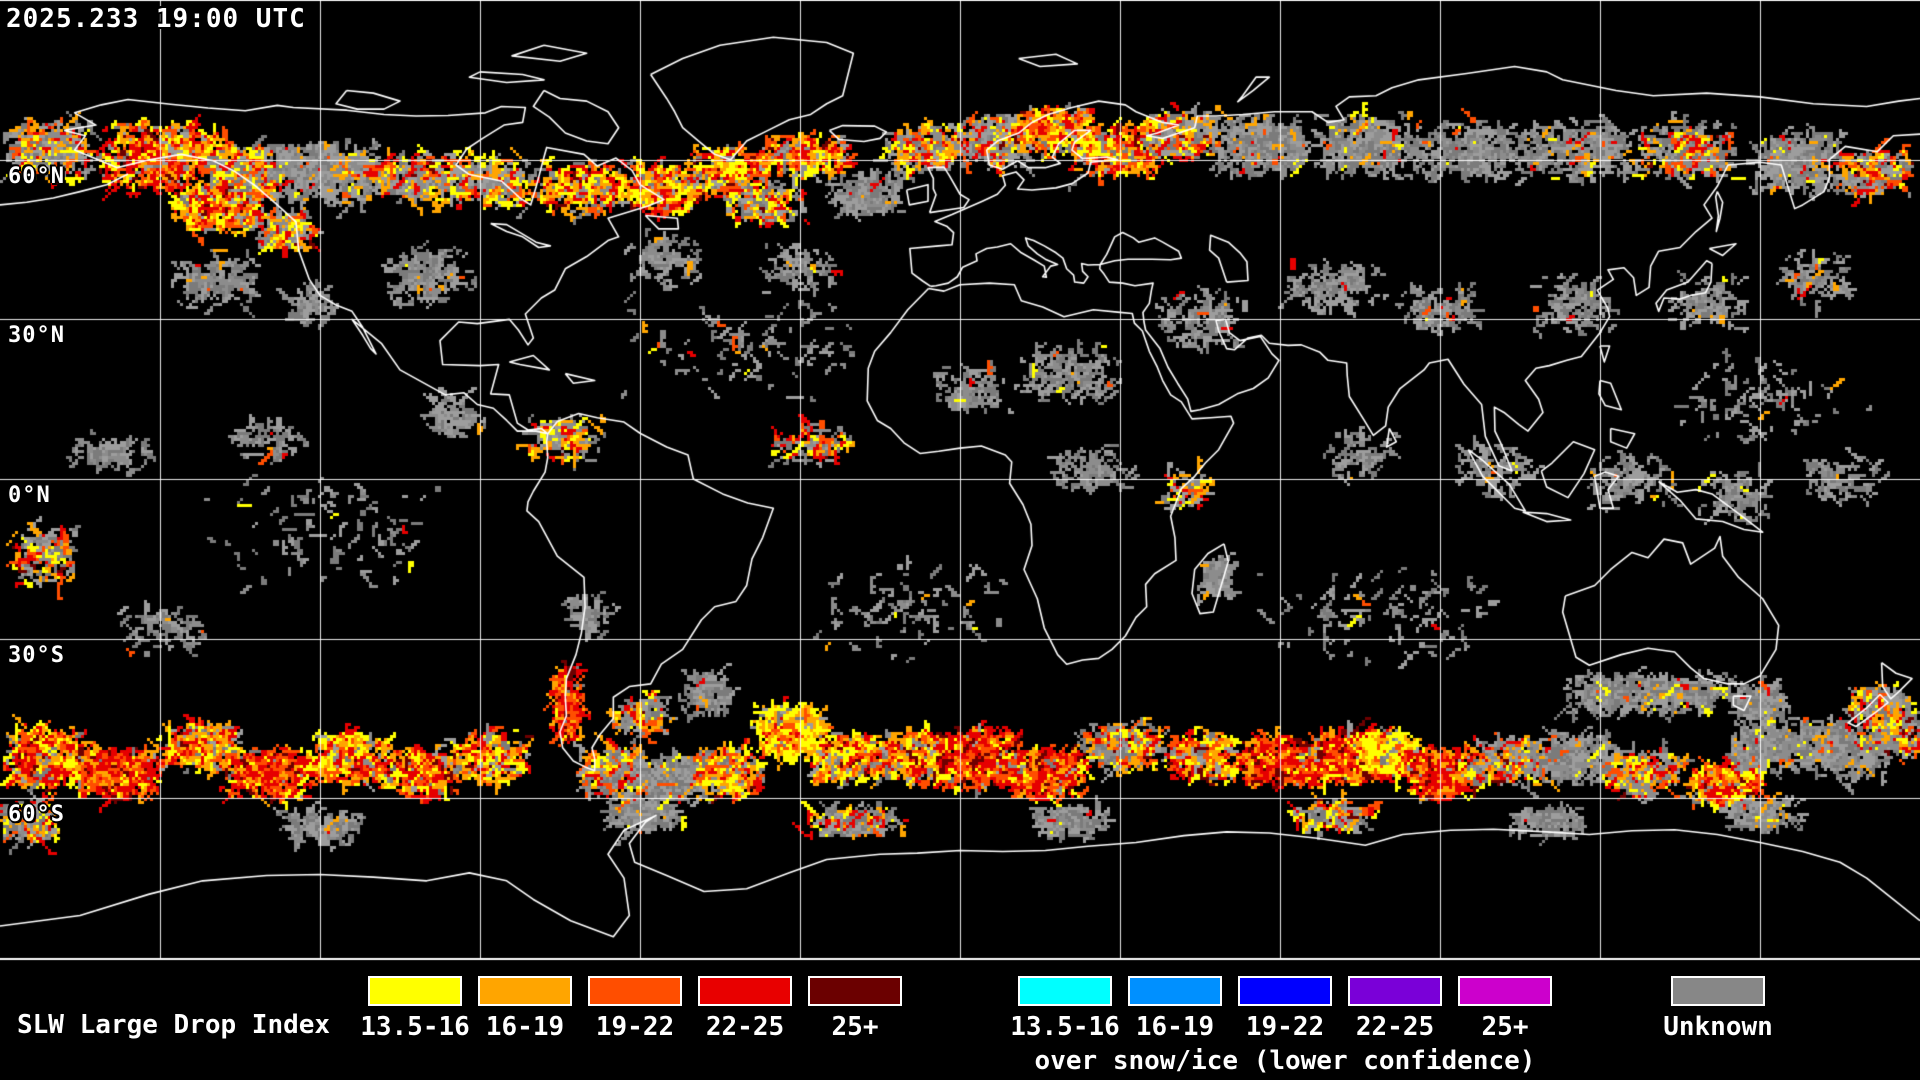  Describe the element at coordinates (174, 1025) in the screenshot. I see `legend-title: SLW Large Drop Index` at that location.